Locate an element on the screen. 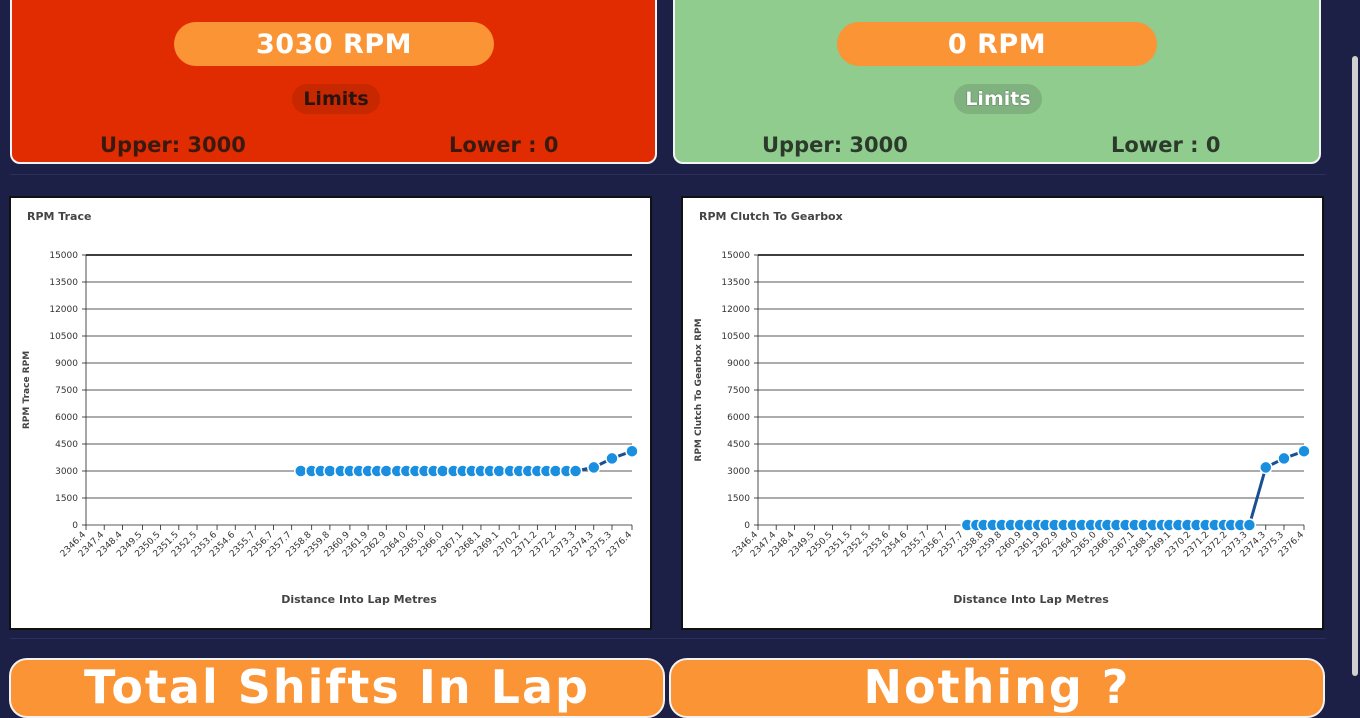 The width and height of the screenshot is (1360, 718). y-axis-title: RPM Clutch To Gearbox RPM is located at coordinates (699, 389).